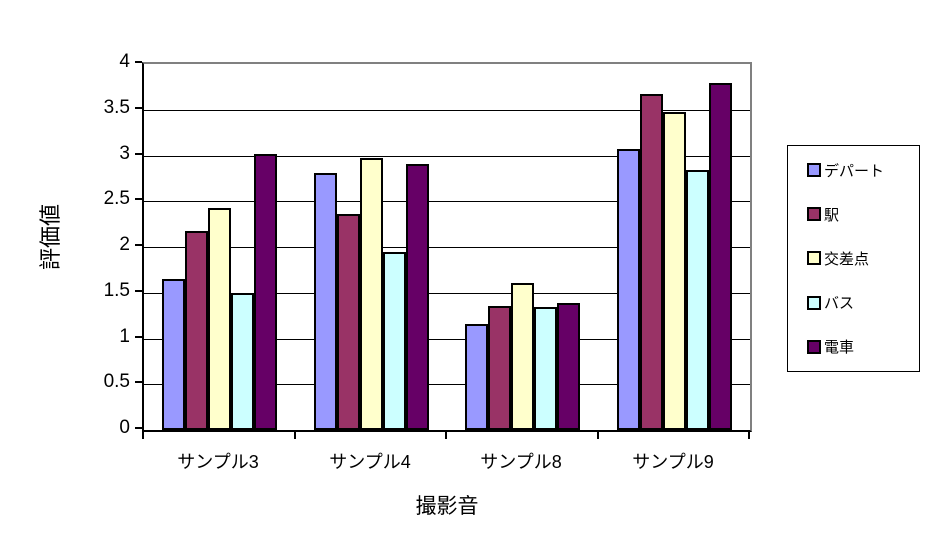  I want to click on y-tick-label-2: 2, so click(124, 244).